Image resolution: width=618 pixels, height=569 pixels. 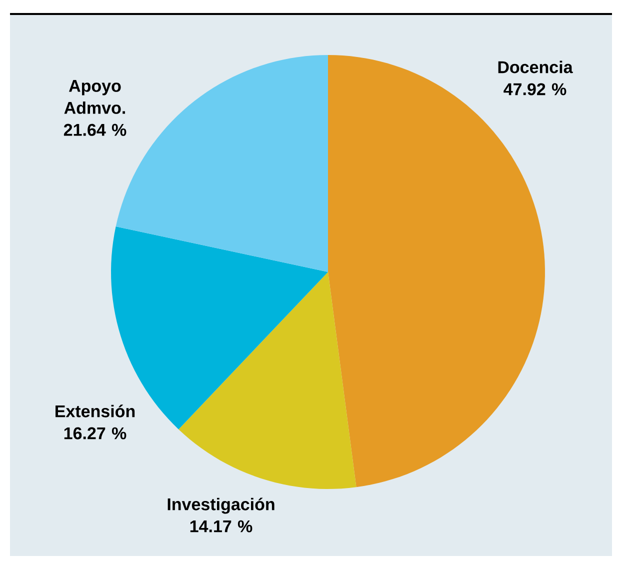 I want to click on data-label: 47.92 %, so click(x=535, y=89).